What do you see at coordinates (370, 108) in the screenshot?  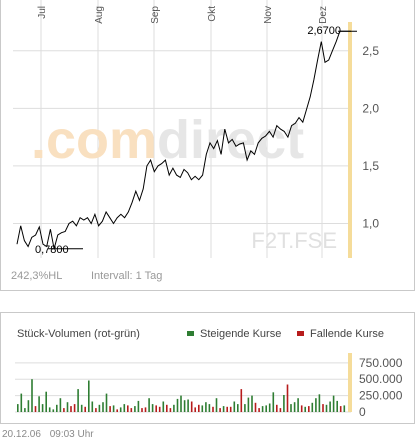 I see `y-tick-label: 2,0` at bounding box center [370, 108].